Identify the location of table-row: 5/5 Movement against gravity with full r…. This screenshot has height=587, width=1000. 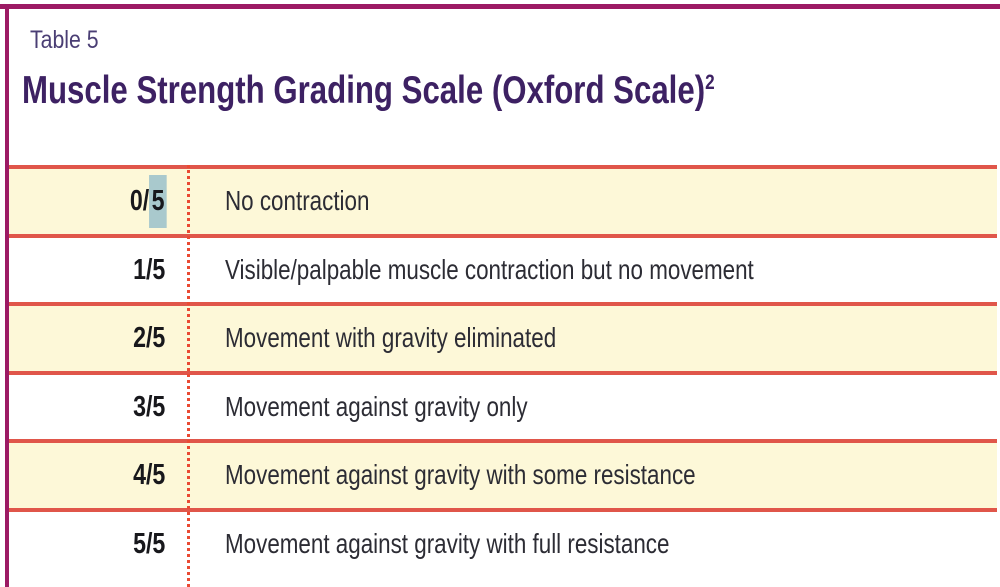
(503, 542).